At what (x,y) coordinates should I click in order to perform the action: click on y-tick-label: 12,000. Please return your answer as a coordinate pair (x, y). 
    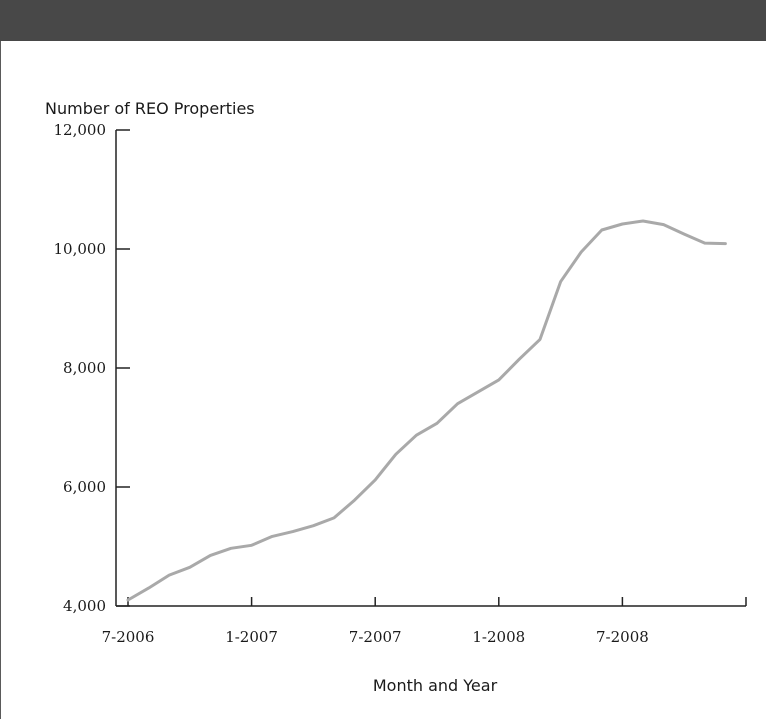
    Looking at the image, I should click on (80, 130).